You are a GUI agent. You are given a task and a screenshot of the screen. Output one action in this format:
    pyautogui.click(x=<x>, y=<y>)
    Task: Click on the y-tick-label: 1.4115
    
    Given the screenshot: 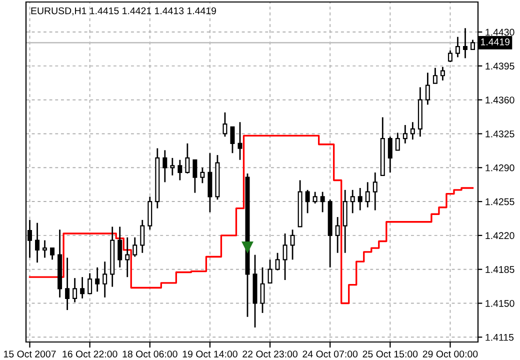 What is the action you would take?
    pyautogui.click(x=500, y=337)
    